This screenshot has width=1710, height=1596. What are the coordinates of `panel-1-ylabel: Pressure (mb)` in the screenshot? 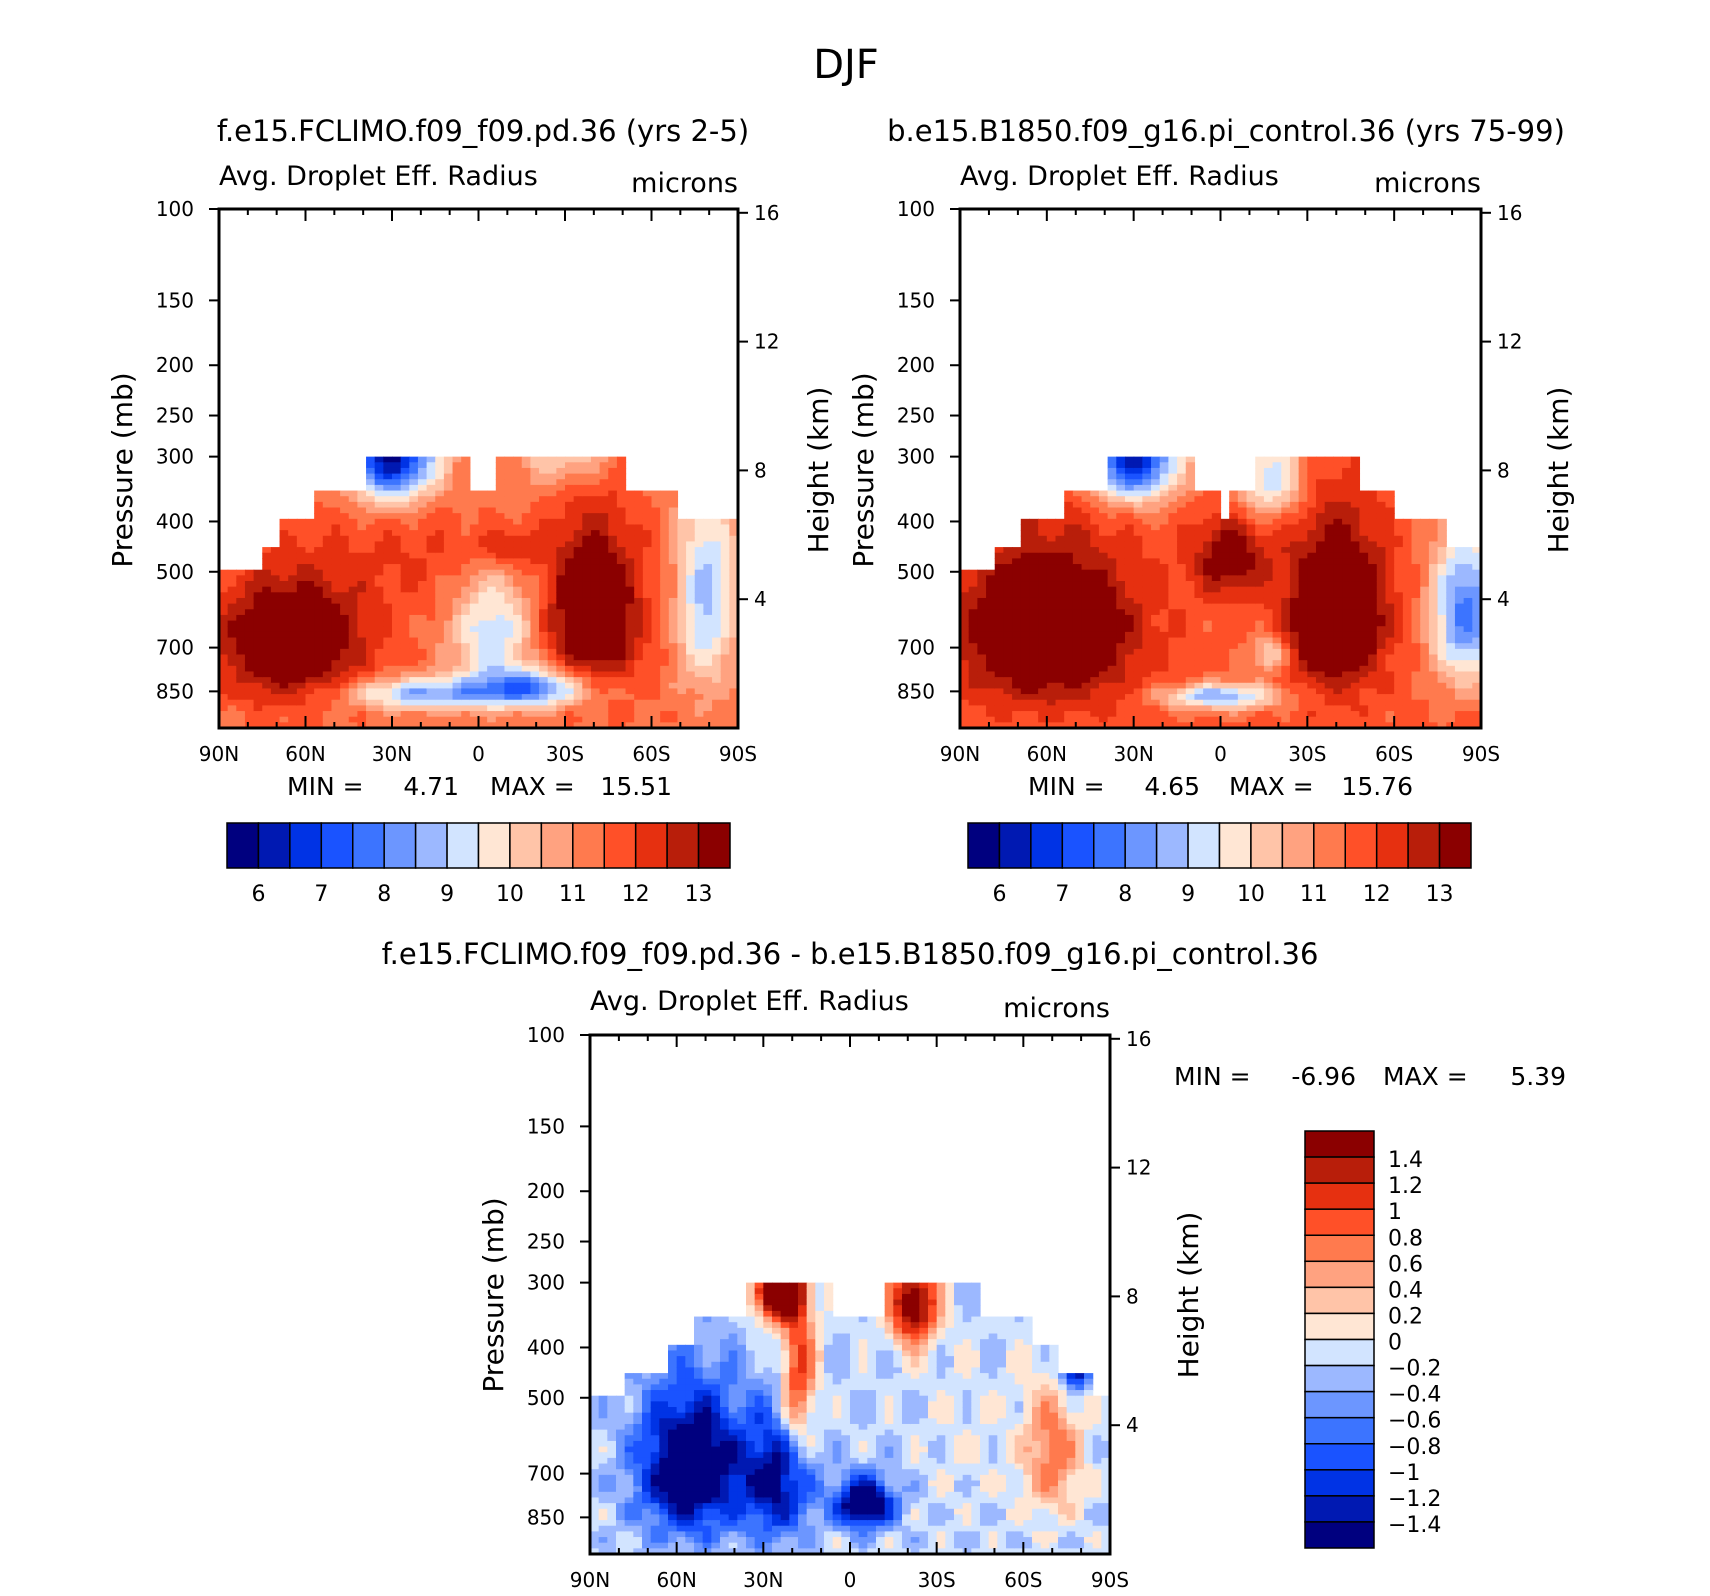 It's located at (122, 469).